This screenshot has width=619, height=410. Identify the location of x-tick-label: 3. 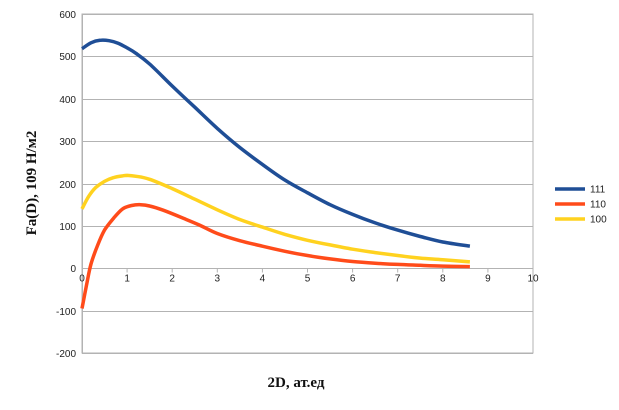
(218, 279).